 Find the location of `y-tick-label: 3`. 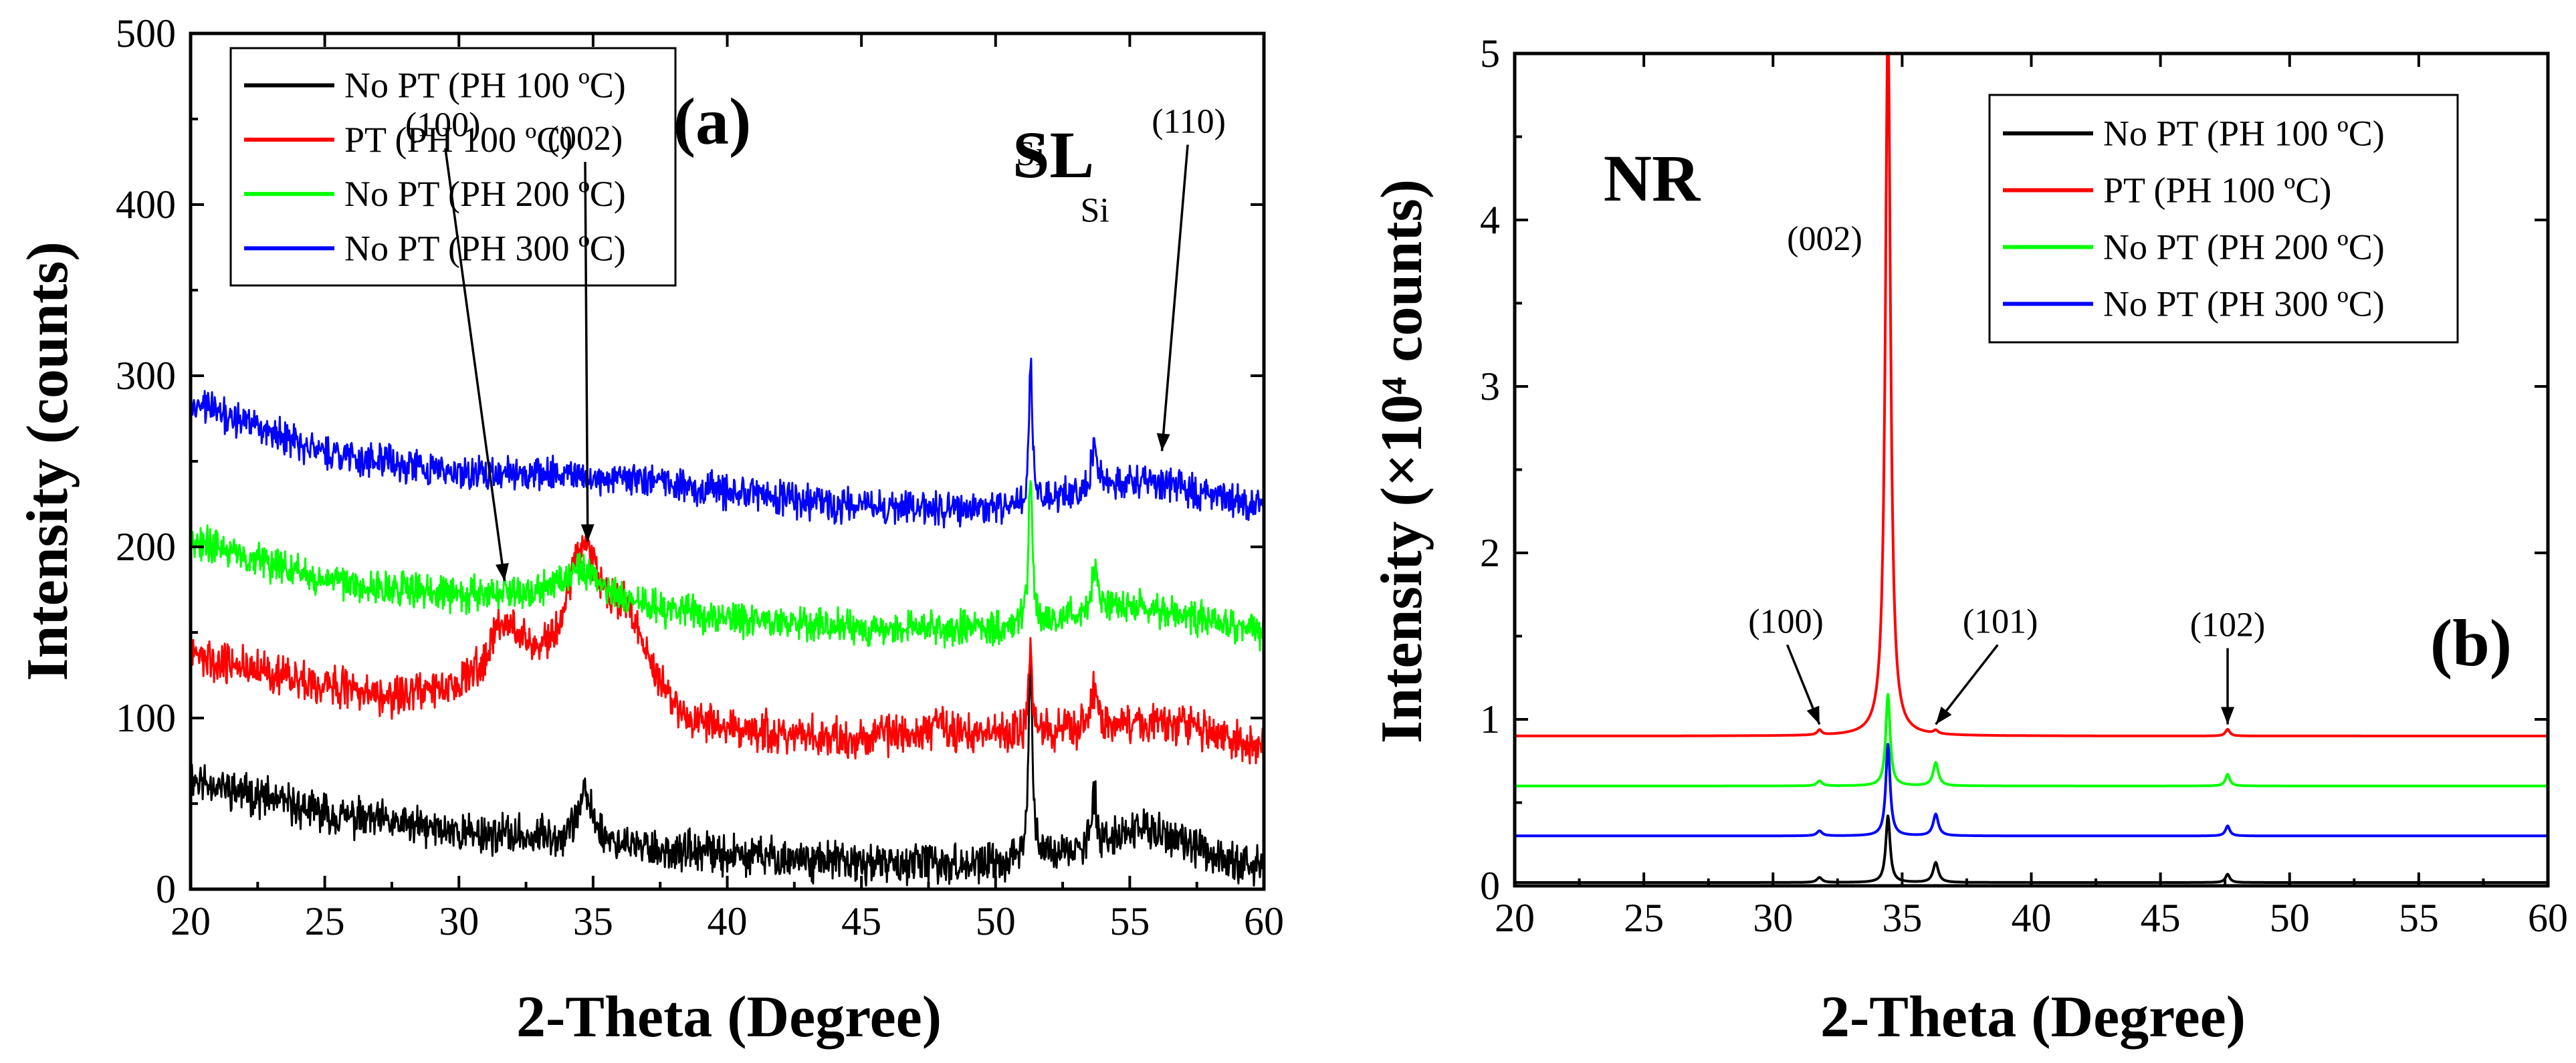

y-tick-label: 3 is located at coordinates (1490, 386).